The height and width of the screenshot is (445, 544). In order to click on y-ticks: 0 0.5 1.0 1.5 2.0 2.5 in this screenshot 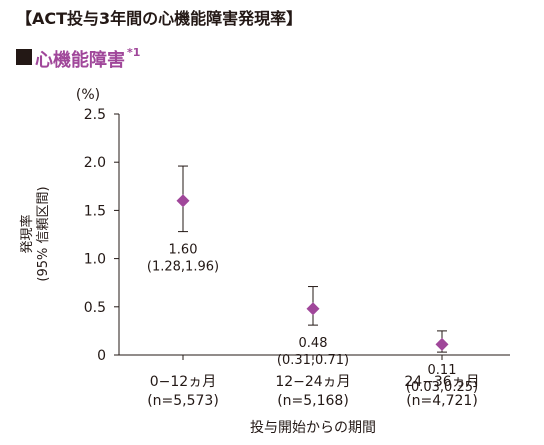, I will do `click(101, 235)`.